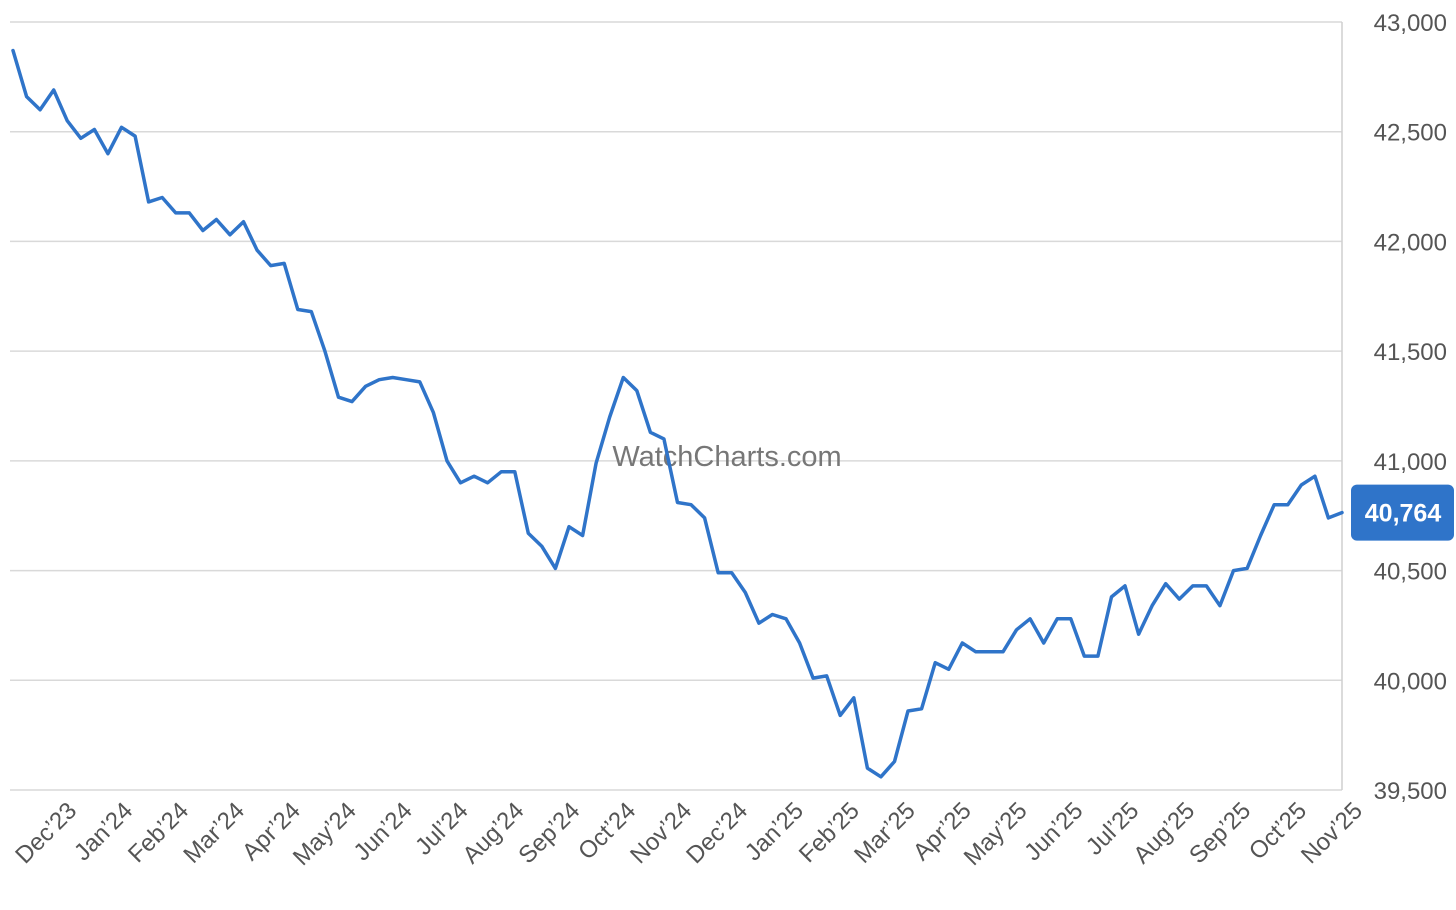  What do you see at coordinates (1410, 462) in the screenshot?
I see `y-tick-label: 41,000` at bounding box center [1410, 462].